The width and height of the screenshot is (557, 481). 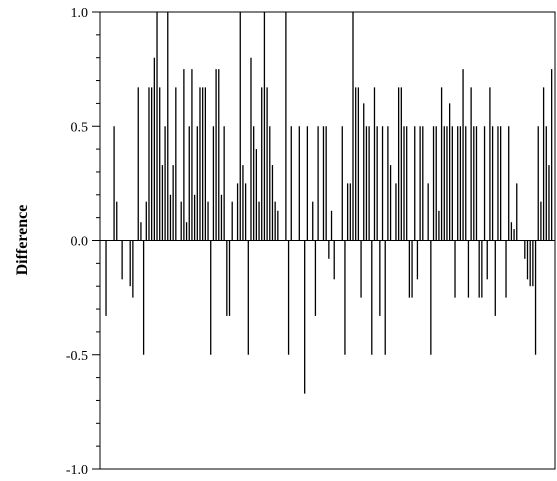 I want to click on y-axis-title: Difference, so click(x=22, y=240).